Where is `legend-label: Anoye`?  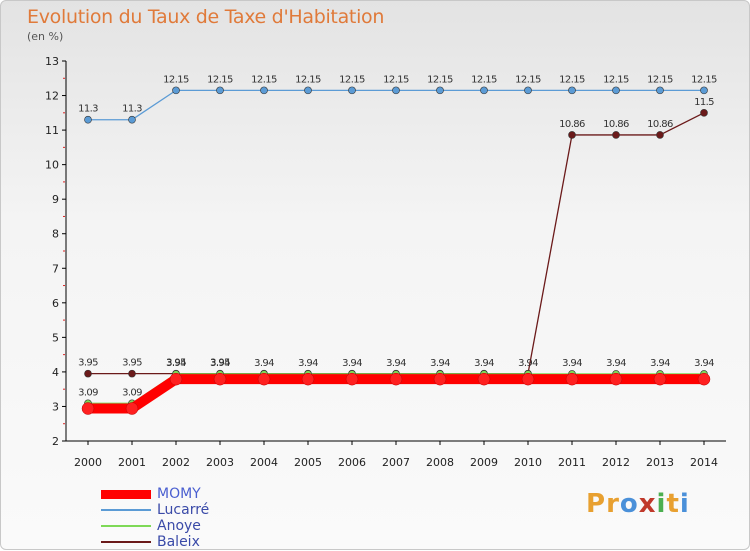
legend-label: Anoye is located at coordinates (179, 526).